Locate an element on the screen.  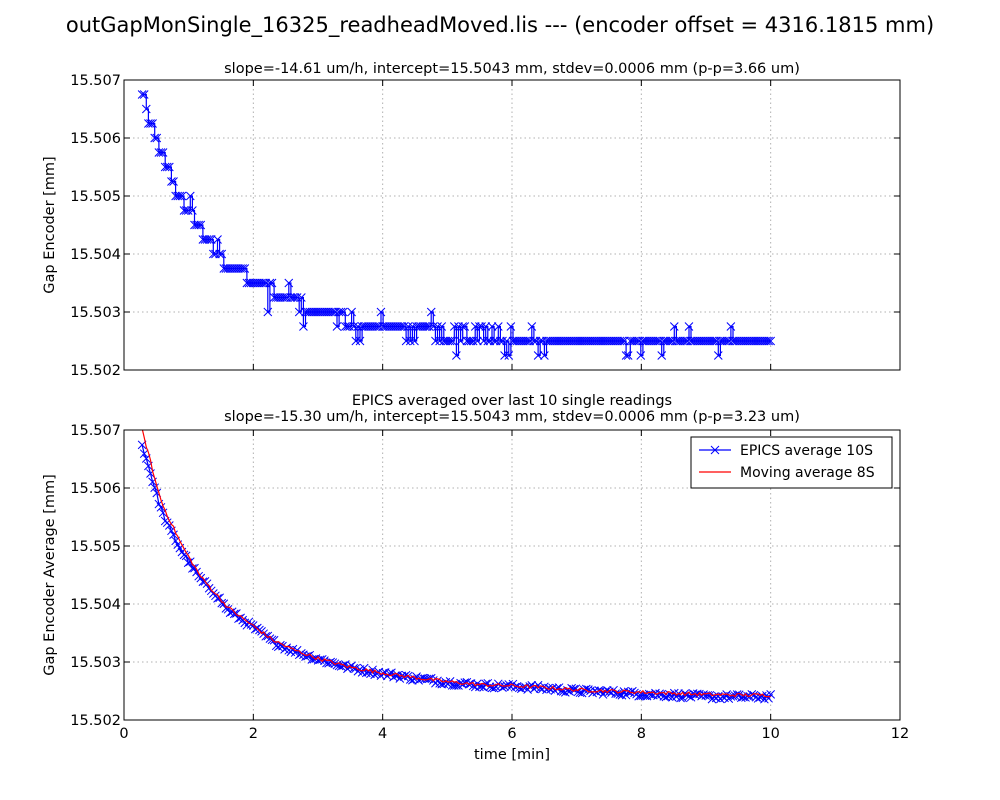
y-tick-label: 15.507 is located at coordinates (95, 81).